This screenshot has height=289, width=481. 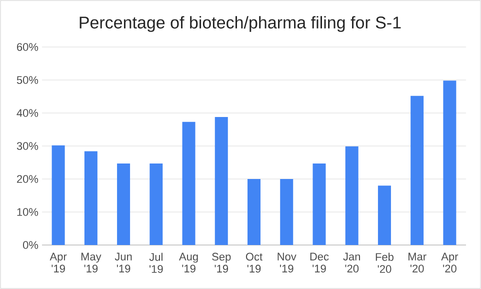 I want to click on x-tick-label: Jul '19, so click(x=156, y=262).